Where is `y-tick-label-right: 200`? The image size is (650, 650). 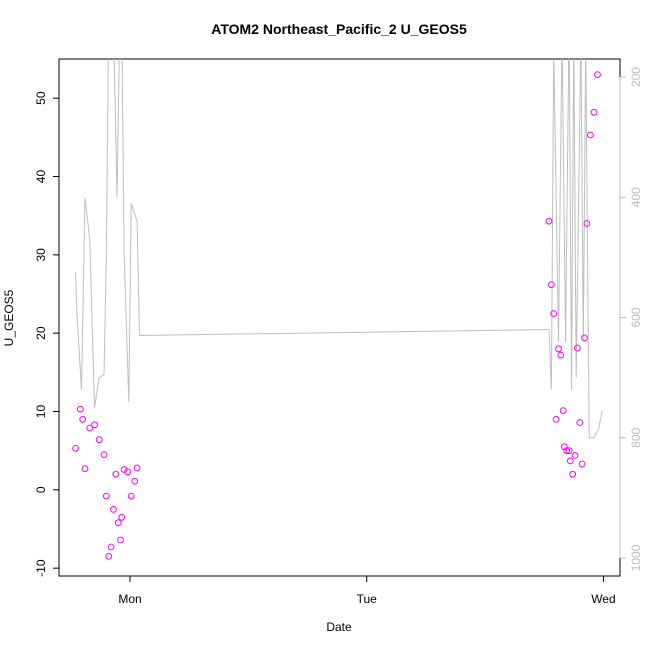
y-tick-label-right: 200 is located at coordinates (636, 77).